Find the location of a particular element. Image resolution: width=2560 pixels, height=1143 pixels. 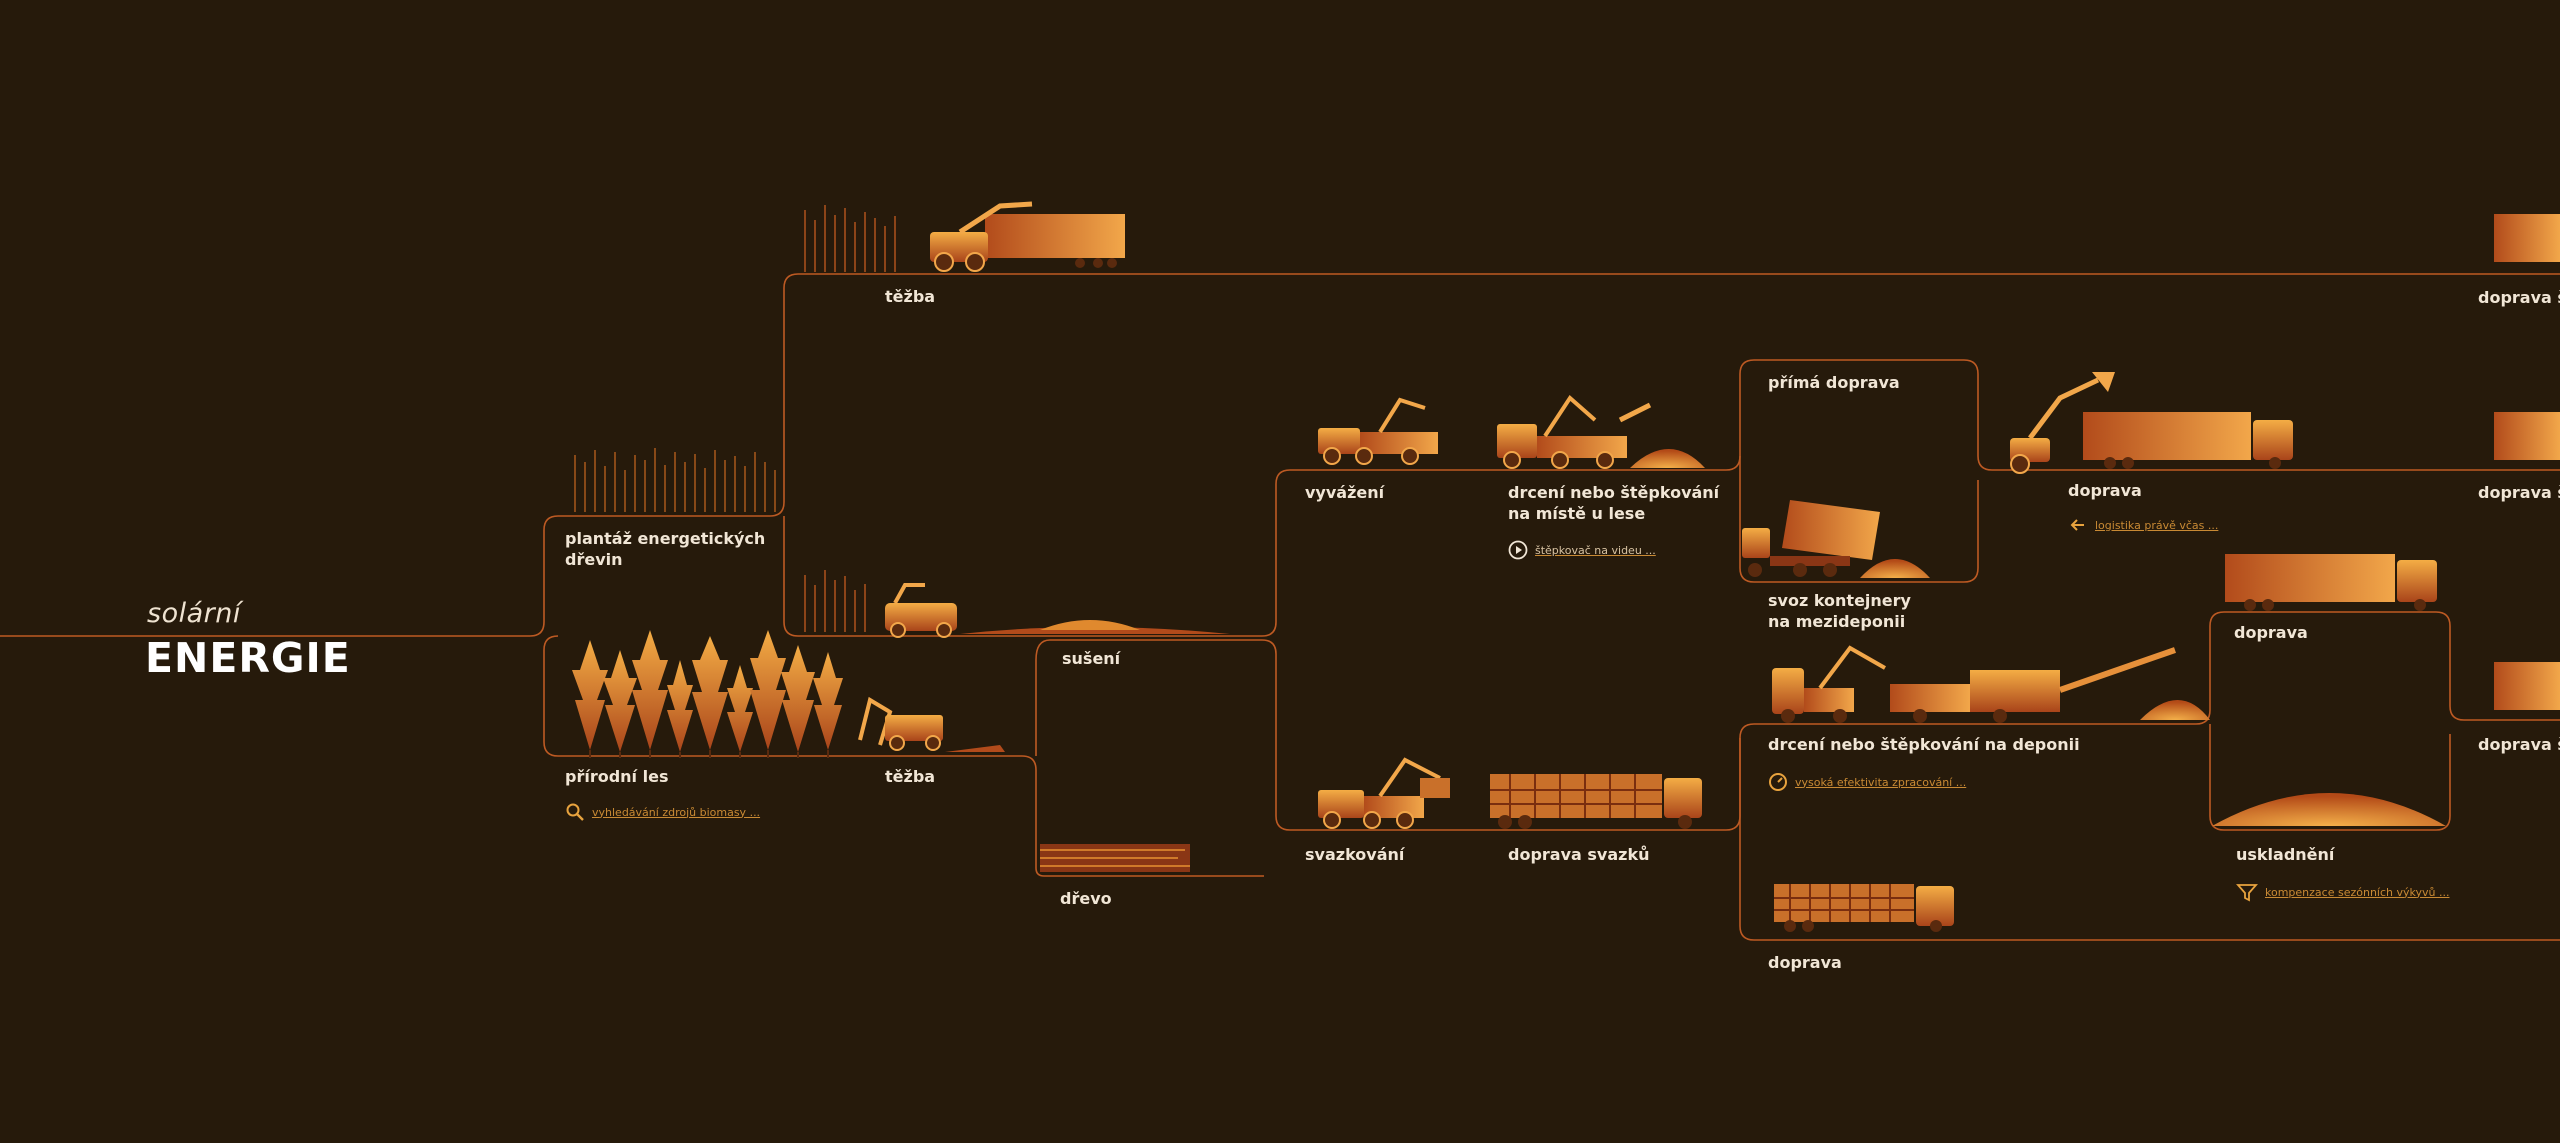

deponie-chipper-illustration is located at coordinates (1991, 684).